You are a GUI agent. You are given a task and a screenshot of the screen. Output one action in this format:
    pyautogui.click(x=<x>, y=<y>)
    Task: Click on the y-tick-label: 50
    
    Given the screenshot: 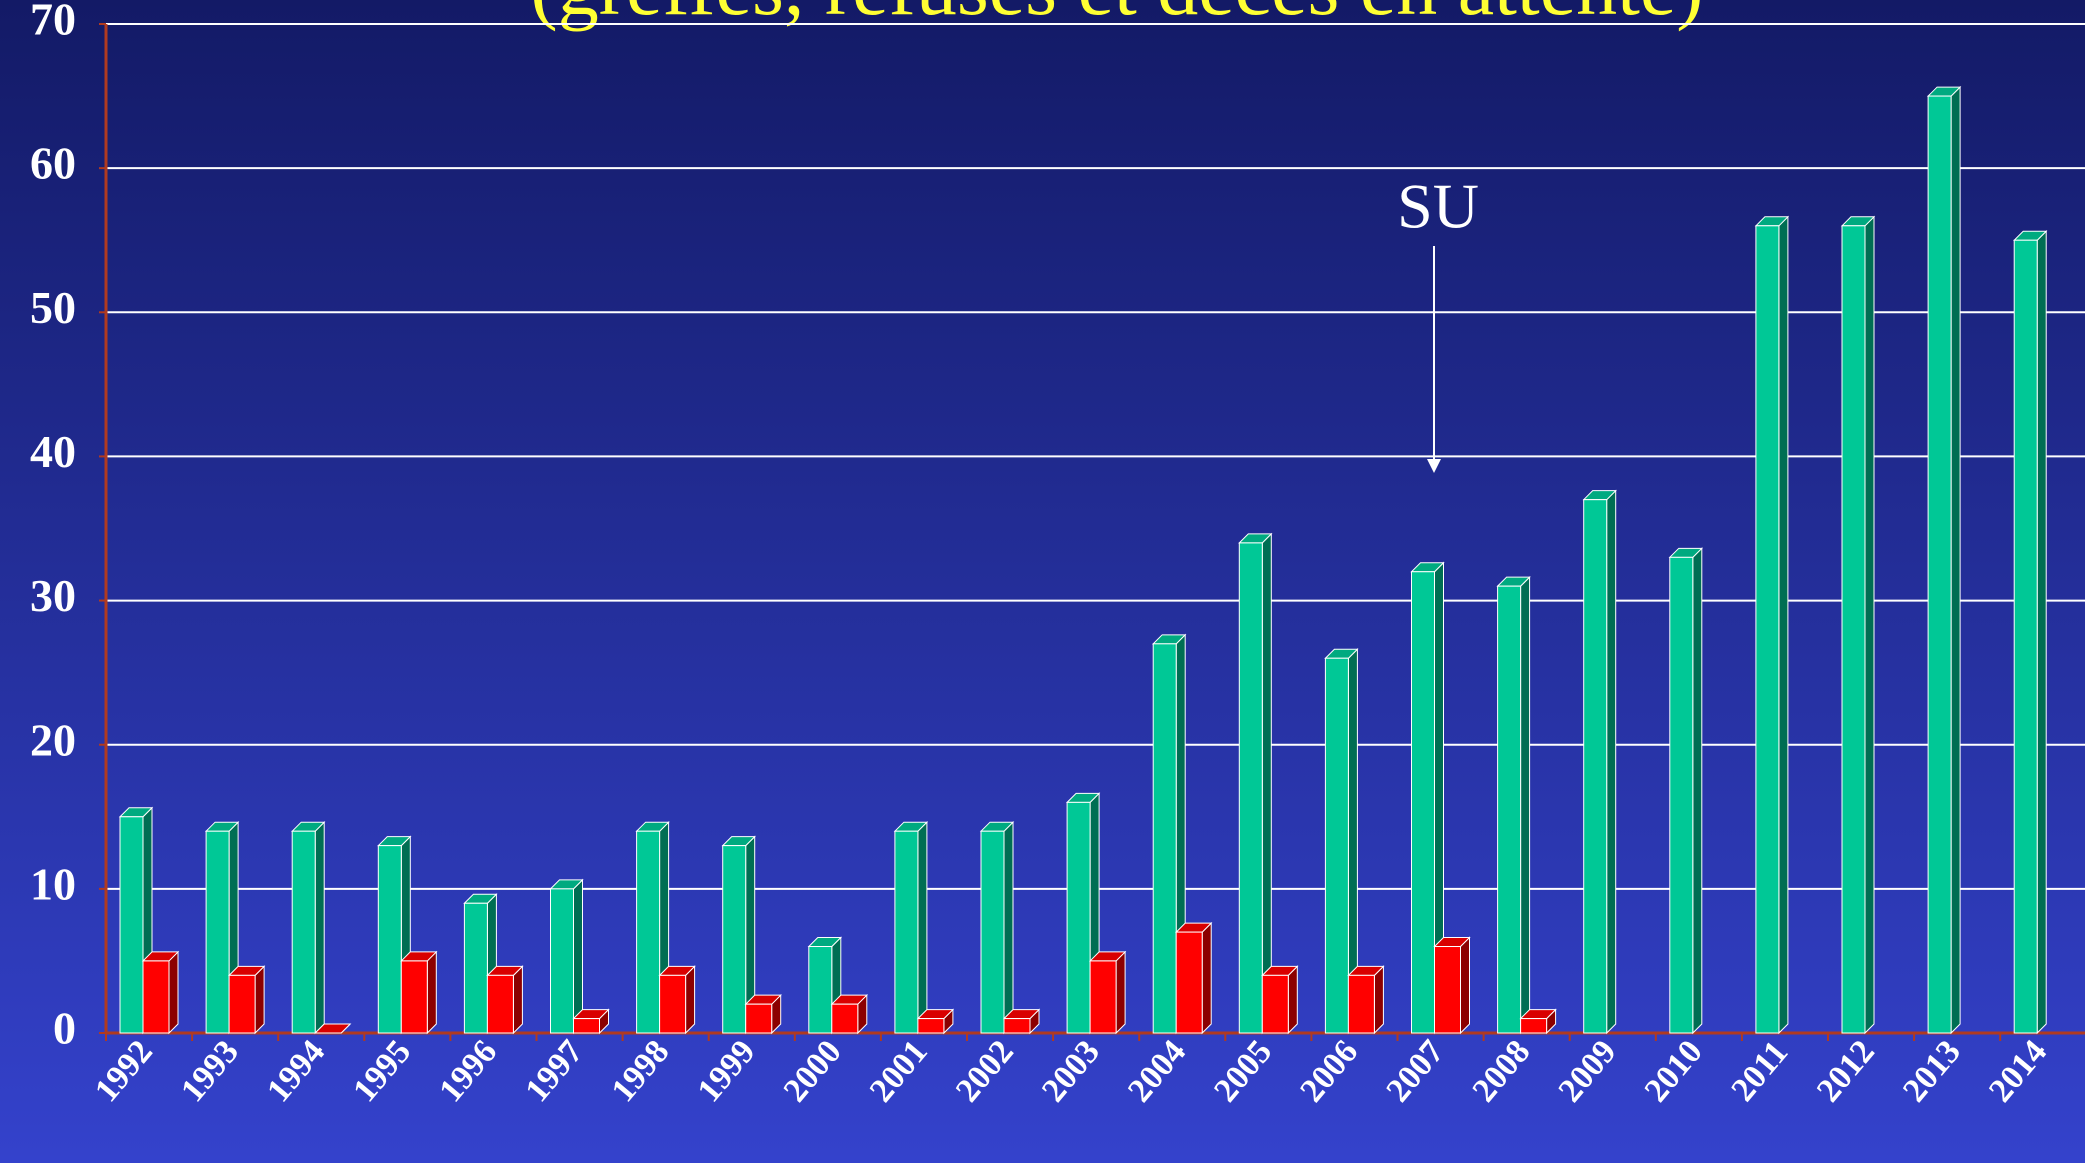 What is the action you would take?
    pyautogui.click(x=53, y=307)
    